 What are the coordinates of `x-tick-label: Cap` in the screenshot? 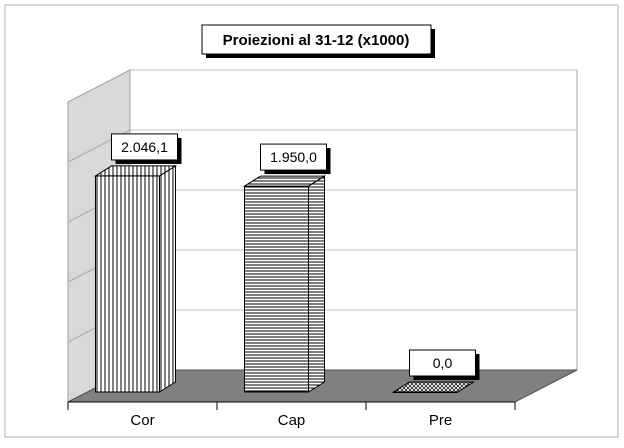 It's located at (292, 420).